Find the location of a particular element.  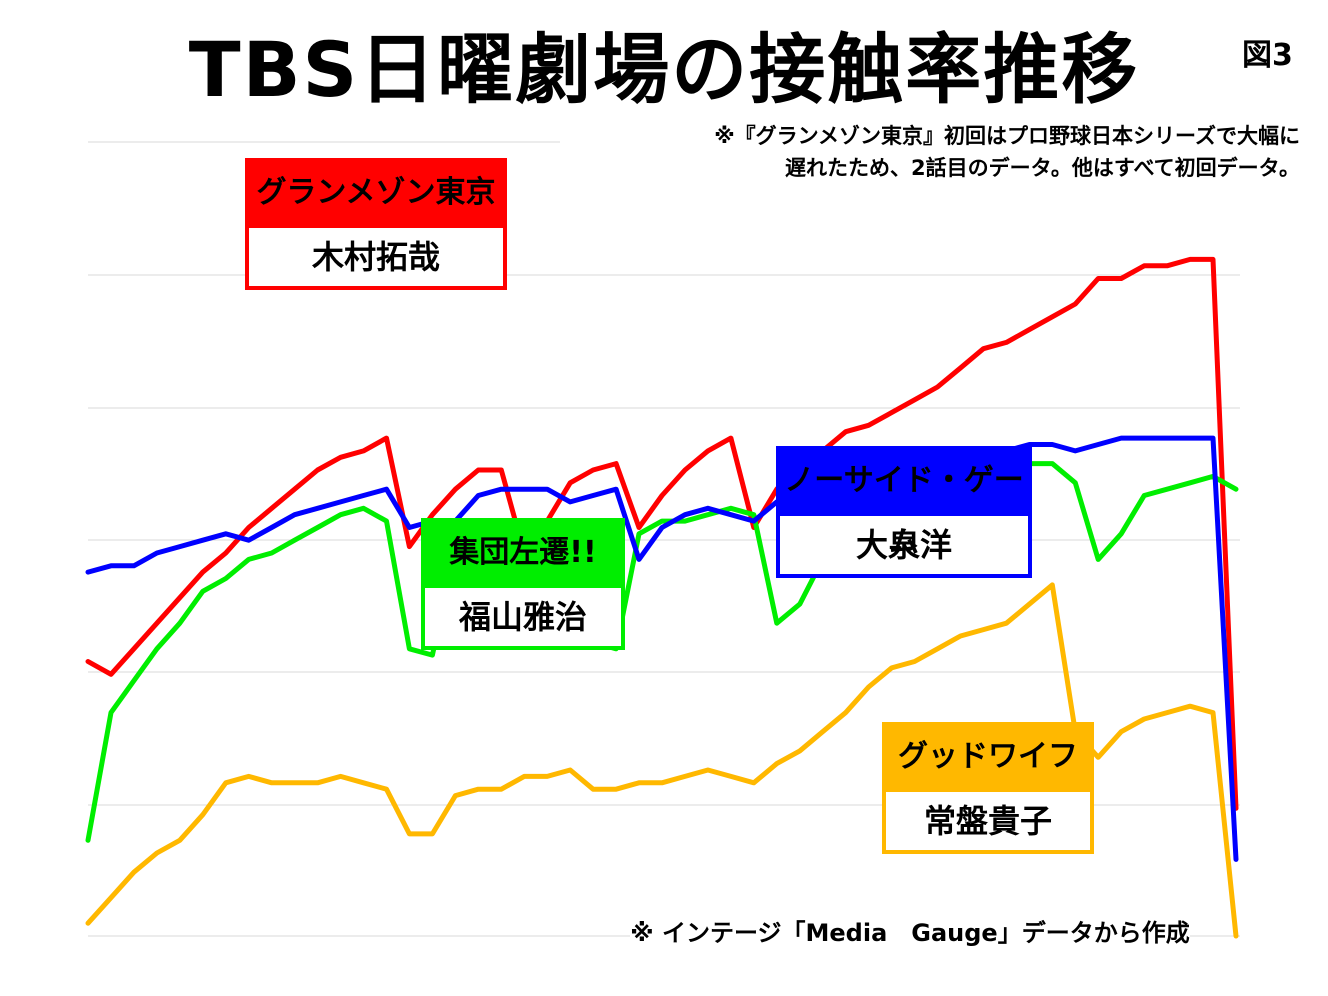

source-note: ※ インテージ「Media Gauge」データから作成 is located at coordinates (910, 933).